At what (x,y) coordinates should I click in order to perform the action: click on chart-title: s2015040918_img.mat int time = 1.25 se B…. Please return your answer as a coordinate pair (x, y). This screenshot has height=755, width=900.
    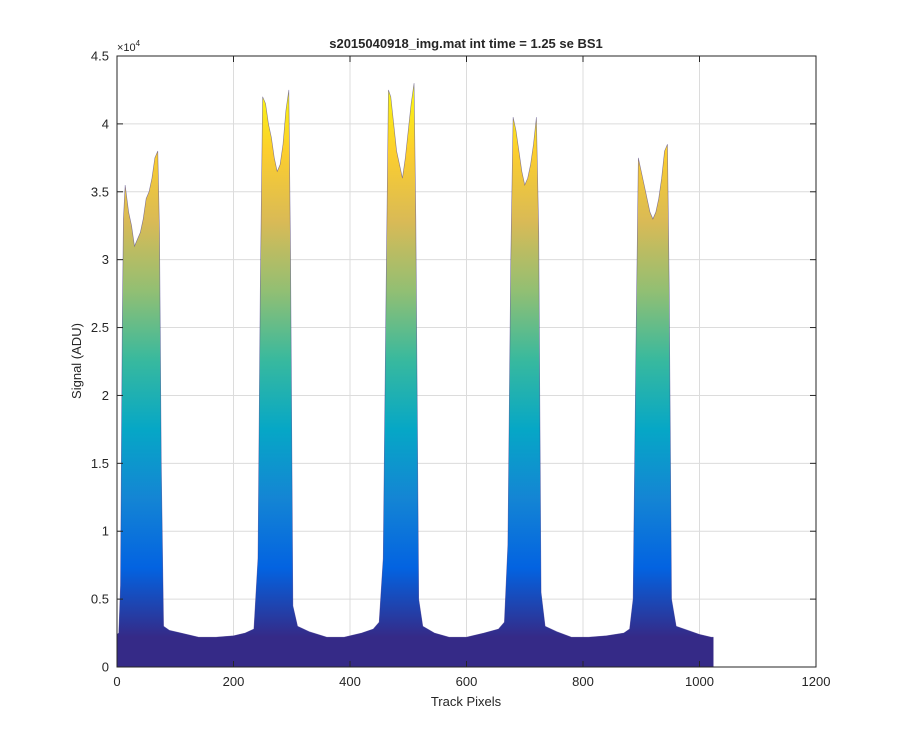
    Looking at the image, I should click on (466, 43).